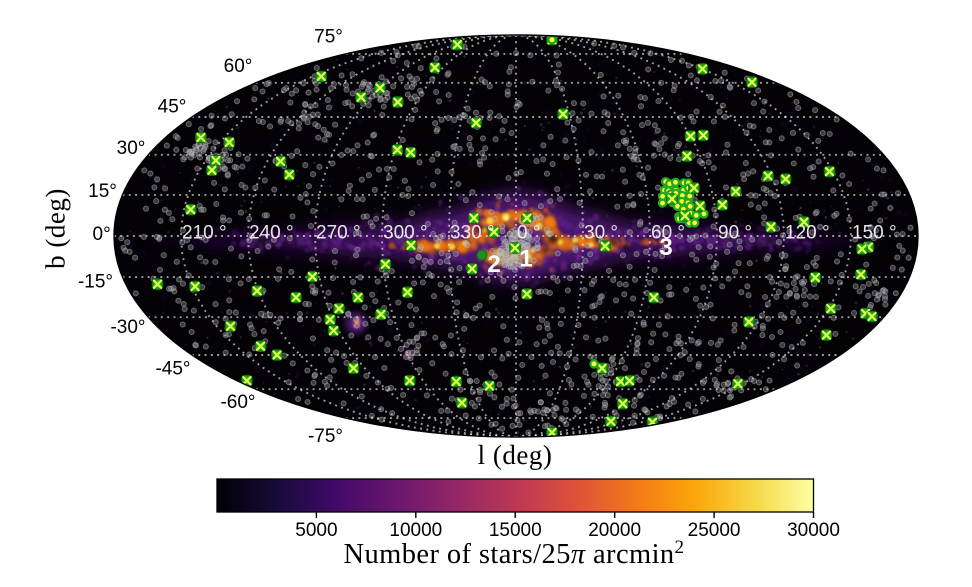 The height and width of the screenshot is (587, 972). I want to click on svg-text: 1, so click(525, 259).